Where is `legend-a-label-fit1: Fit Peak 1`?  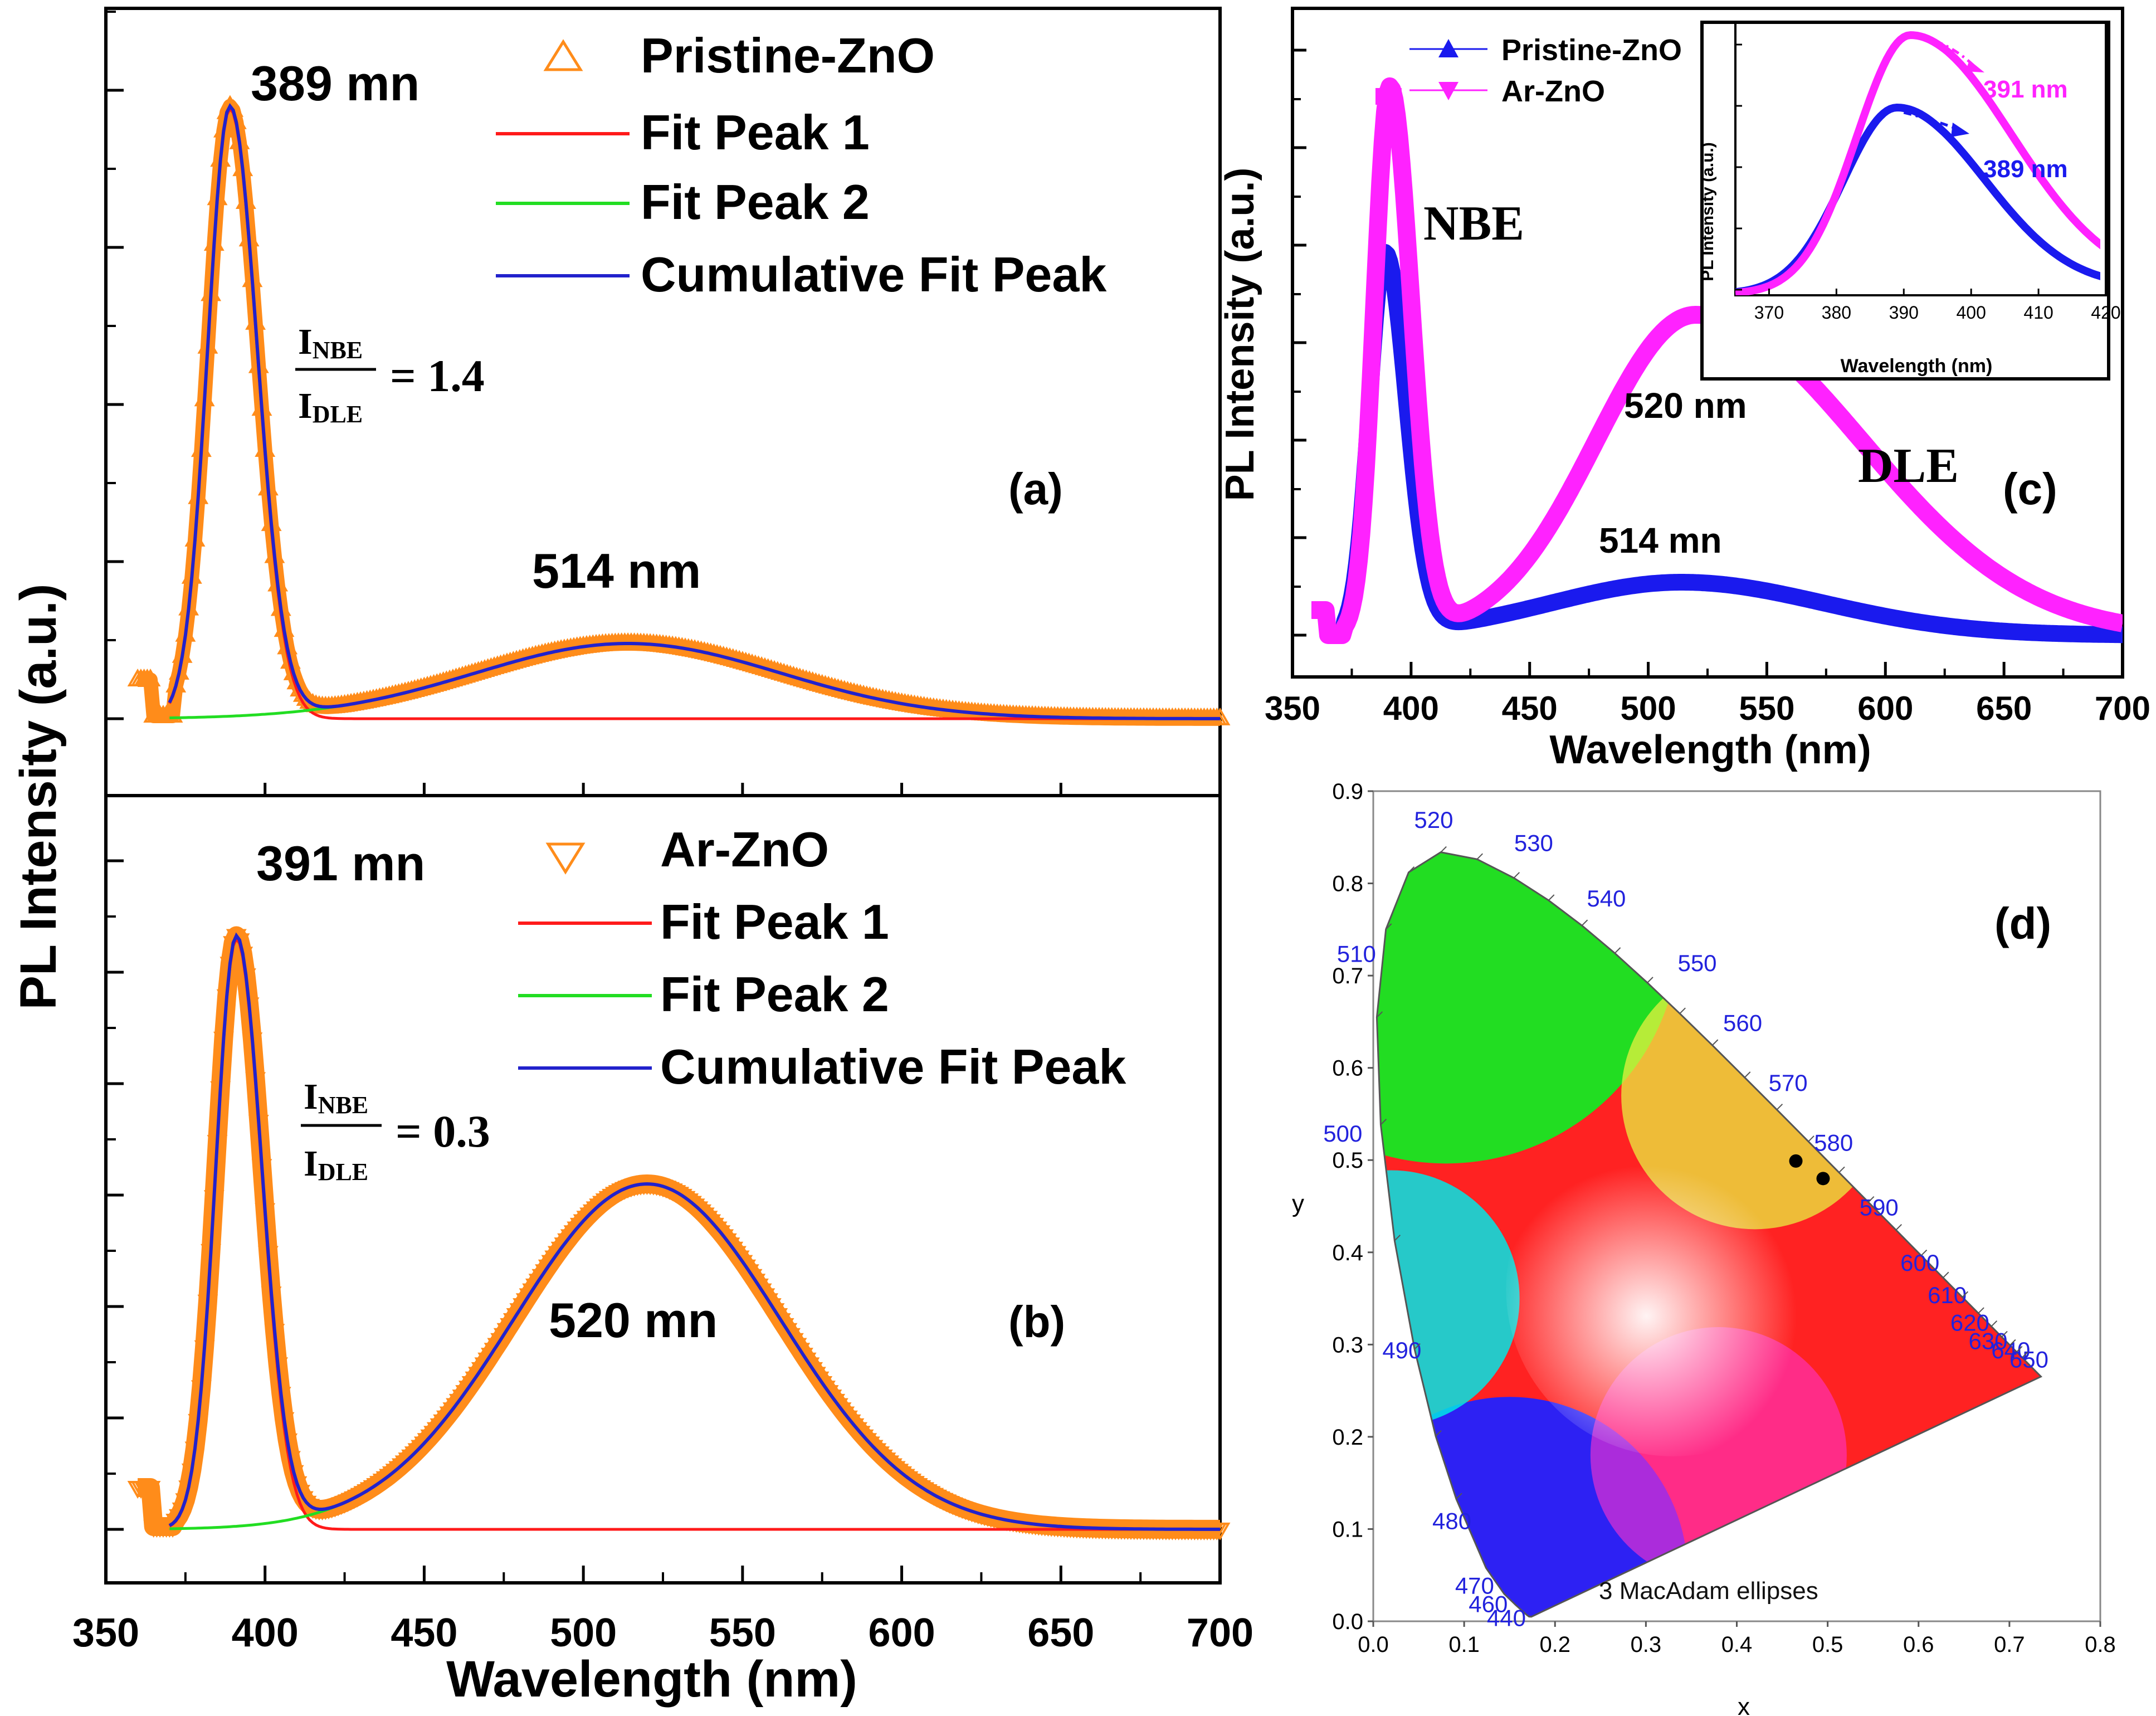
legend-a-label-fit1: Fit Peak 1 is located at coordinates (755, 132).